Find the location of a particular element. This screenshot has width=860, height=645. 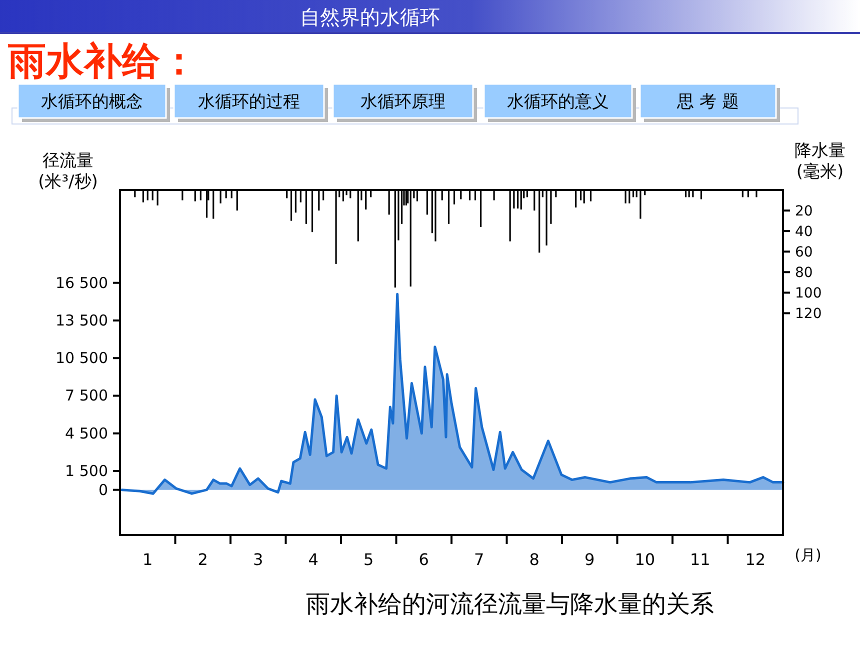

x-tick-label: 7 is located at coordinates (479, 559).